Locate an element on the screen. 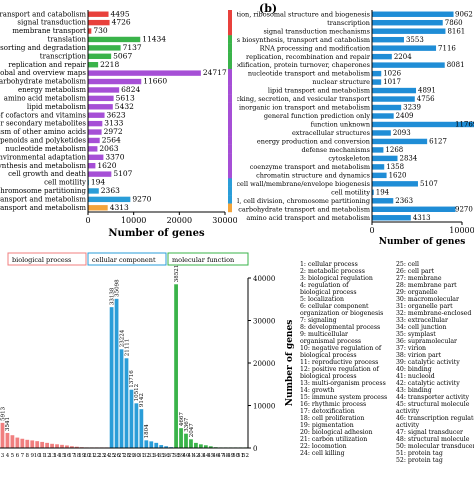 Image resolution: width=474 pixels, height=478 pixels. x-tick-label-c-35: 35 is located at coordinates (161, 456).